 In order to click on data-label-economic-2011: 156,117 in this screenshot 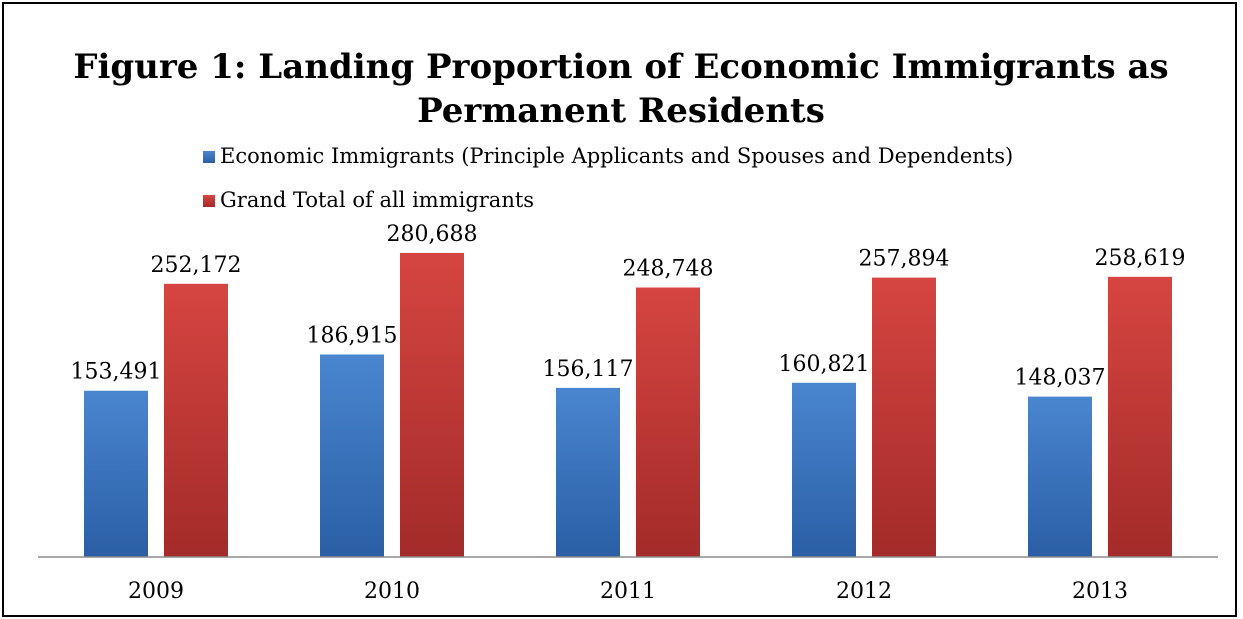, I will do `click(588, 369)`.